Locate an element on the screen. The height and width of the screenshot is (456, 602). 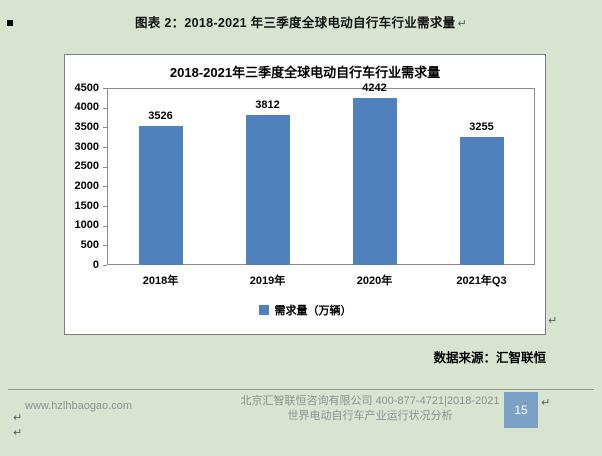
footer-website-link: www.hzlhbaogao.com is located at coordinates (79, 406).